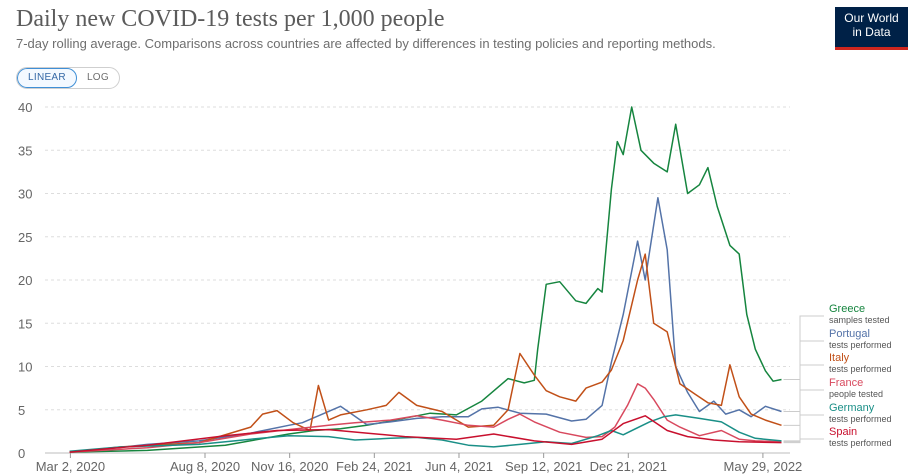 The height and width of the screenshot is (476, 921). Describe the element at coordinates (847, 309) in the screenshot. I see `legend-label-greece: Greece` at that location.